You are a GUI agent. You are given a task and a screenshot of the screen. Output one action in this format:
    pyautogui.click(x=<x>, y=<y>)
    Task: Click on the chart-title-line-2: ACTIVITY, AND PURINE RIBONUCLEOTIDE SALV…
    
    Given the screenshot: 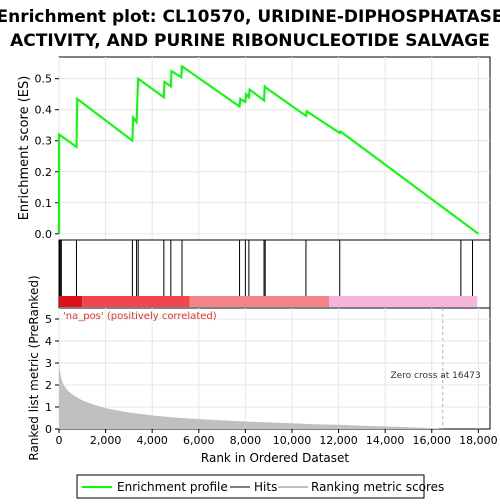 What is the action you would take?
    pyautogui.click(x=250, y=41)
    